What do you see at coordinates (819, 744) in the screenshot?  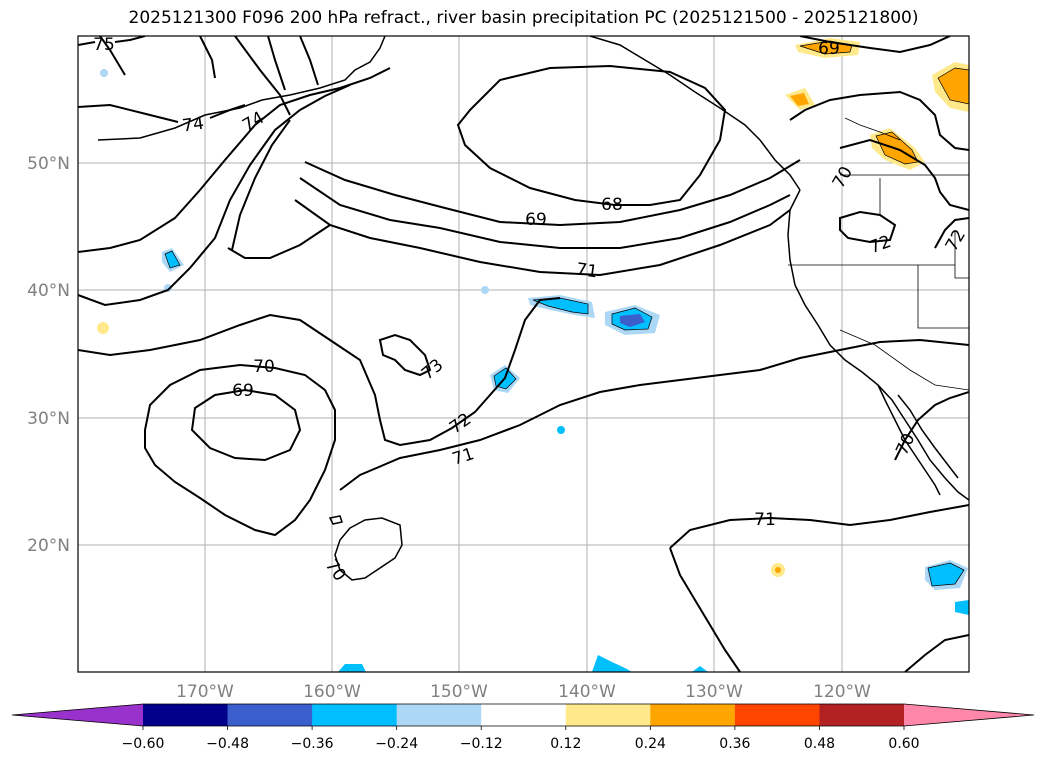 I see `colorbar-tick-label: 0.48` at bounding box center [819, 744].